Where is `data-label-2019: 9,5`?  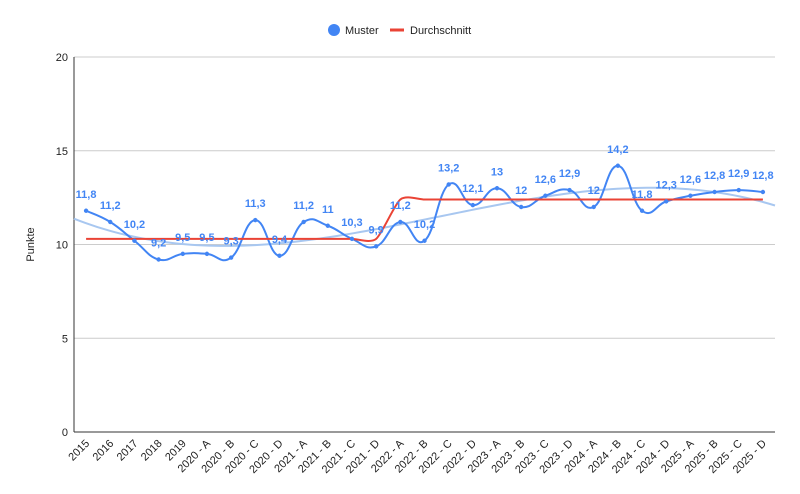 data-label-2019: 9,5 is located at coordinates (182, 238).